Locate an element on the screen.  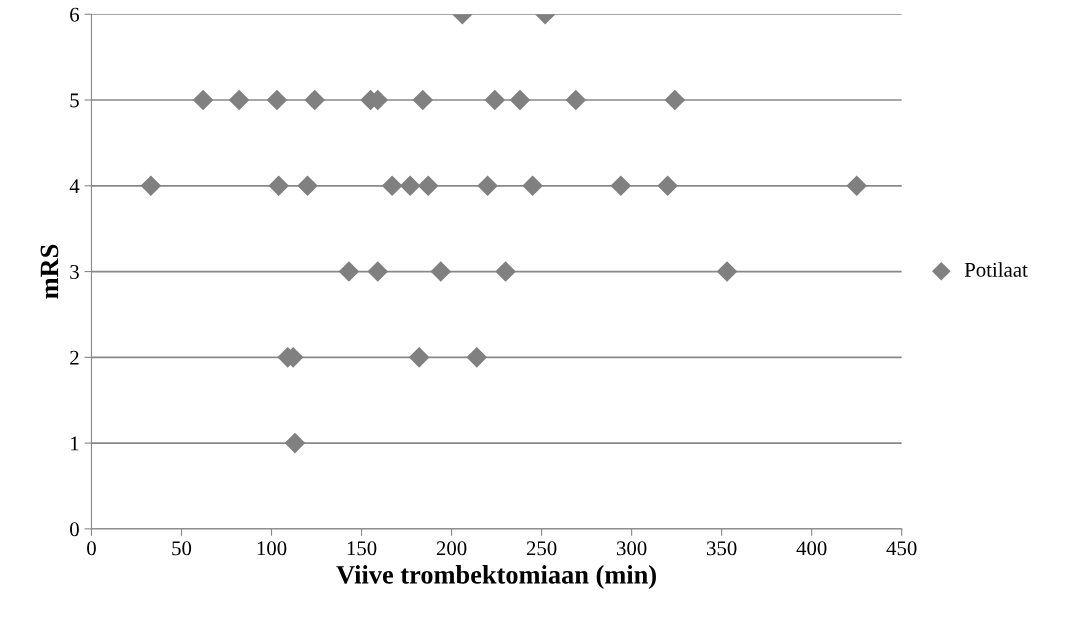
x-tick-label: 50 is located at coordinates (182, 548).